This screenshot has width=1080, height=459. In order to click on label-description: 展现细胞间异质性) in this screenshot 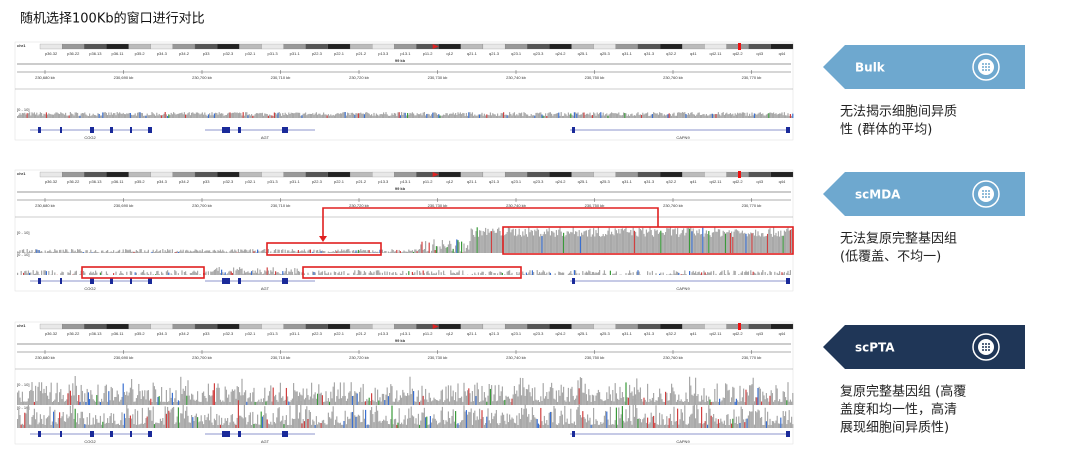, I will do `click(894, 428)`.